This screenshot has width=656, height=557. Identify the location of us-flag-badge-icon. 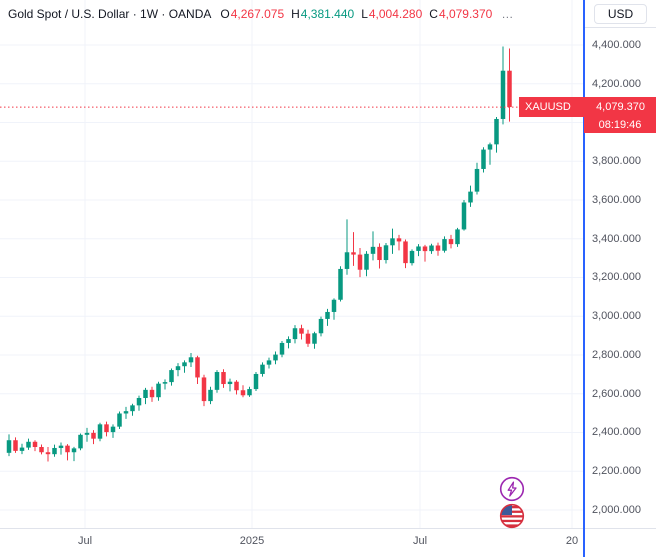
(512, 516).